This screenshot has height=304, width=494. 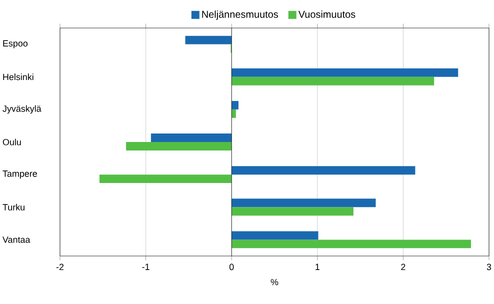 What do you see at coordinates (22, 109) in the screenshot?
I see `y-tick-label: Jyväskylä` at bounding box center [22, 109].